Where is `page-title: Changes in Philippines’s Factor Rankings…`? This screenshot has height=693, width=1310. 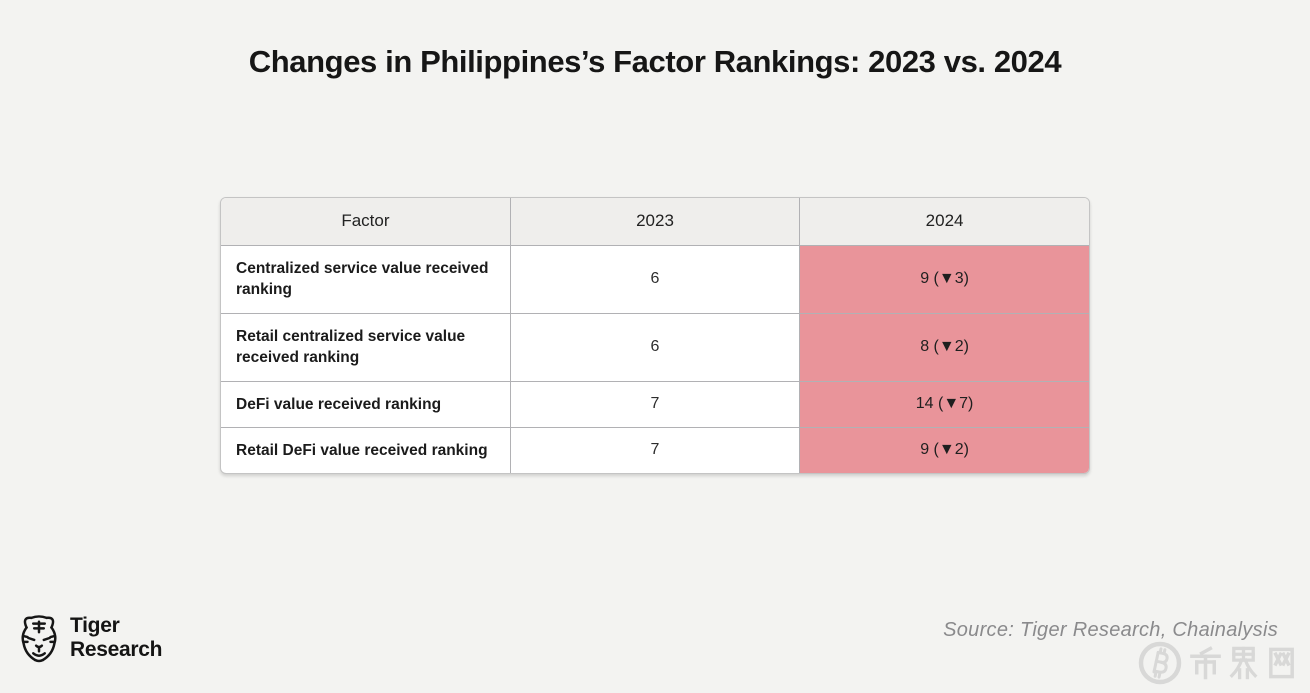 page-title: Changes in Philippines’s Factor Rankings… is located at coordinates (655, 61).